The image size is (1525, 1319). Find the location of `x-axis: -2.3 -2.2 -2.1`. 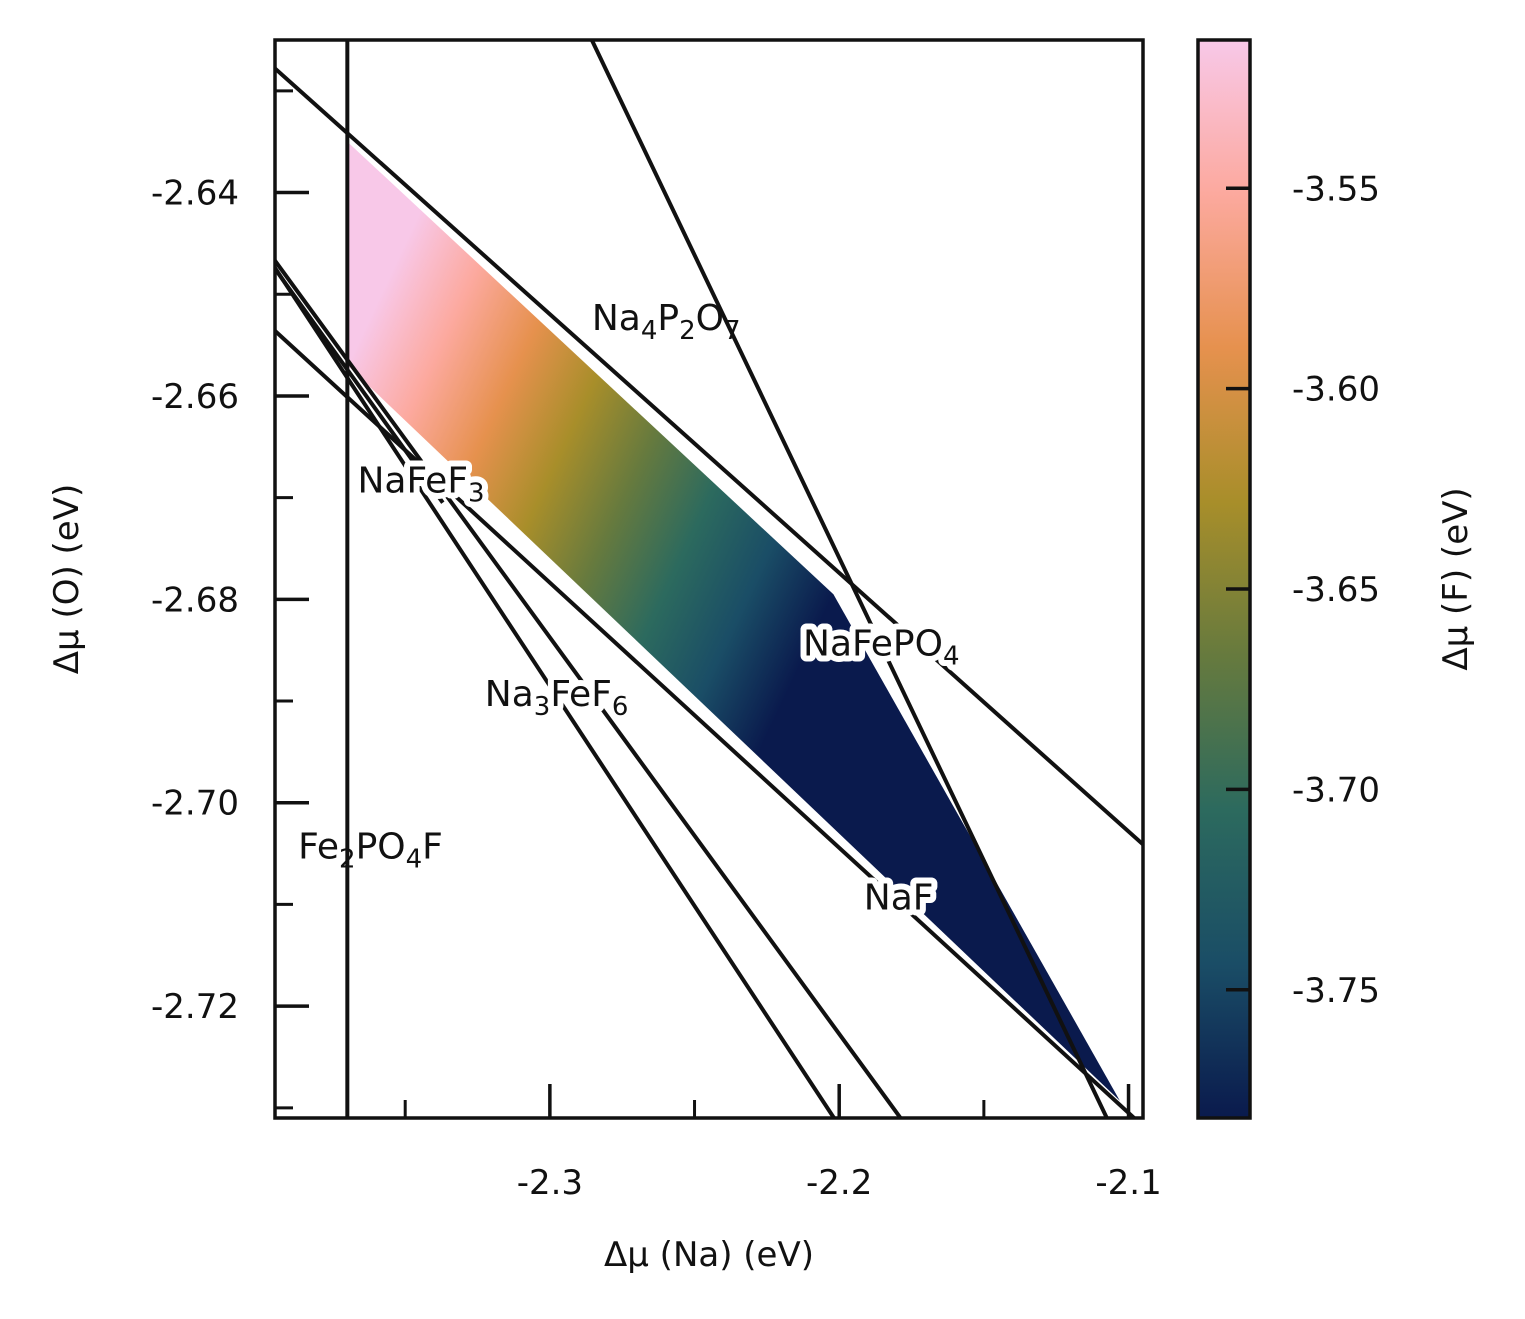

x-axis: -2.3 -2.2 -2.1 is located at coordinates (782, 1143).